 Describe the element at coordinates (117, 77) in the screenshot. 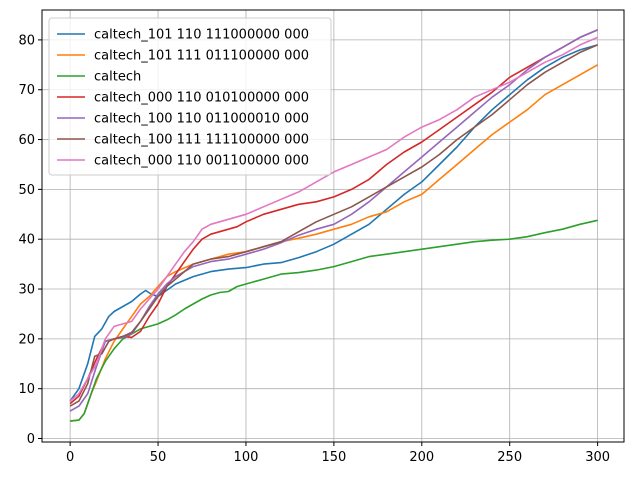

I see `legend-entry: caltech` at that location.